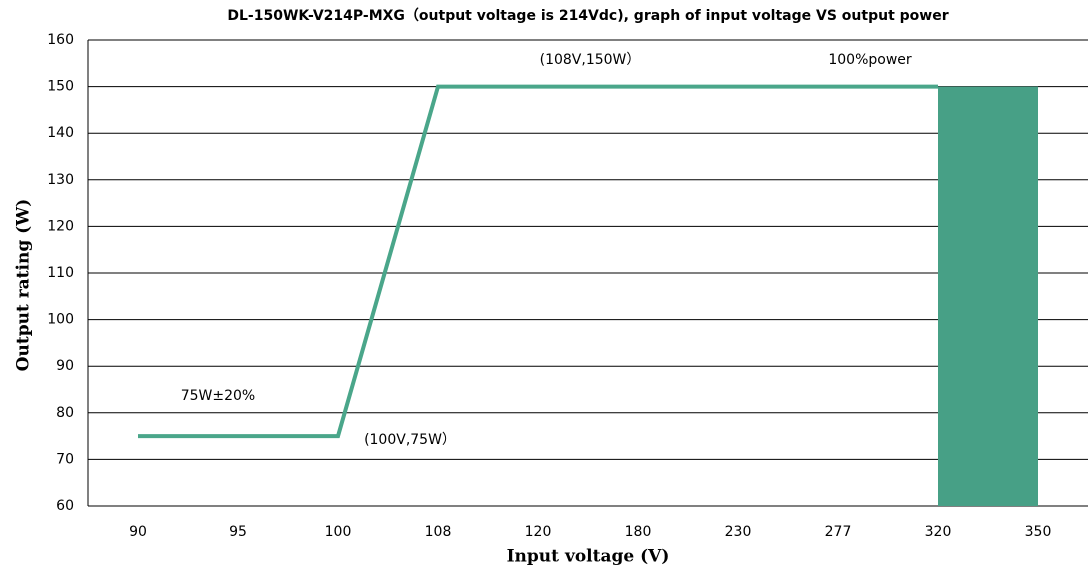 The image size is (1089, 571). What do you see at coordinates (638, 532) in the screenshot?
I see `x-tick-label: 180` at bounding box center [638, 532].